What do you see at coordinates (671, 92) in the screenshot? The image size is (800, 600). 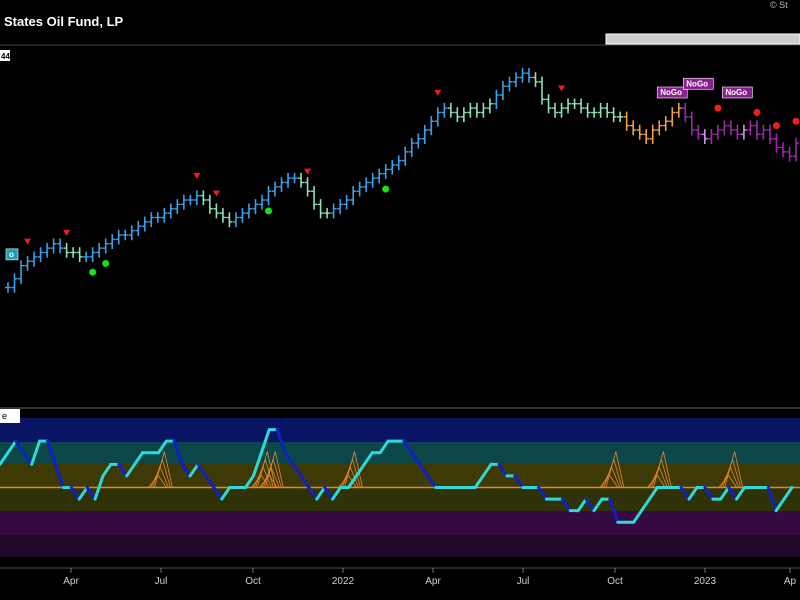 I see `svg-text: NoGo` at bounding box center [671, 92].